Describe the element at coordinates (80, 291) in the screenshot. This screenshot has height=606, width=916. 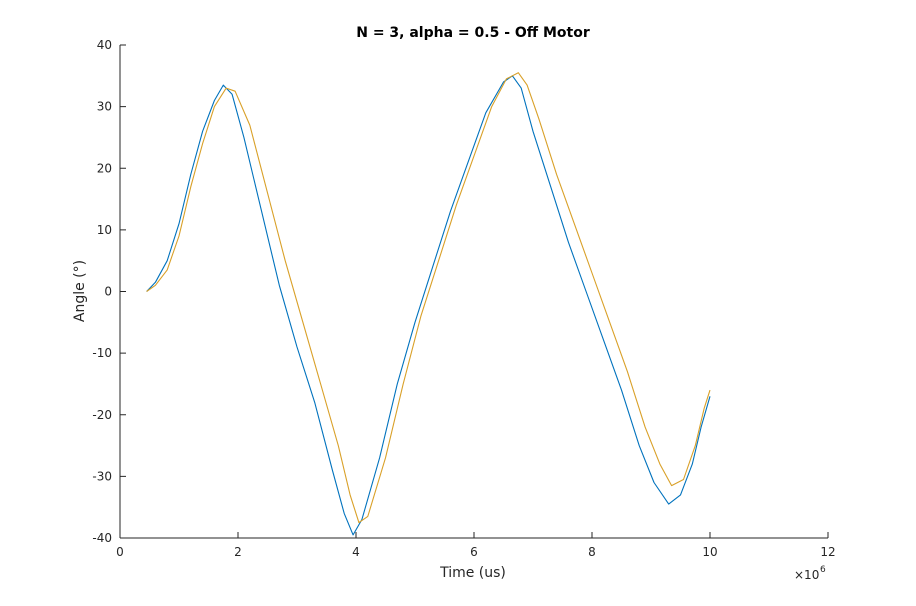
I see `y-axis-label: Angle (°)` at that location.